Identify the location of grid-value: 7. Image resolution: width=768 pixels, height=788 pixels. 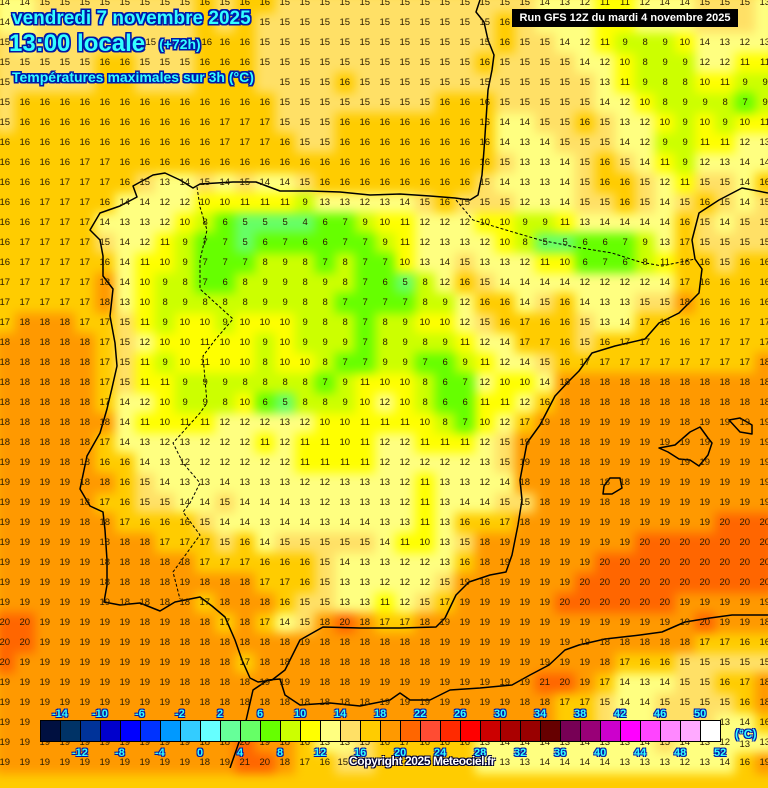
(365, 343).